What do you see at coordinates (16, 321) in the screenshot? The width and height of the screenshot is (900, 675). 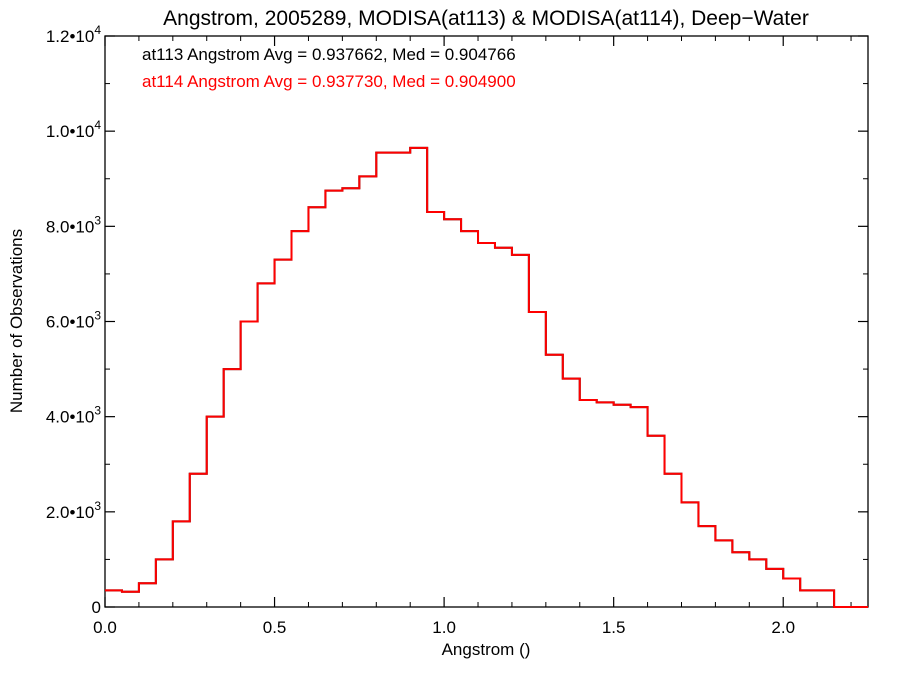 I see `y-axis-label: Number of Observations` at bounding box center [16, 321].